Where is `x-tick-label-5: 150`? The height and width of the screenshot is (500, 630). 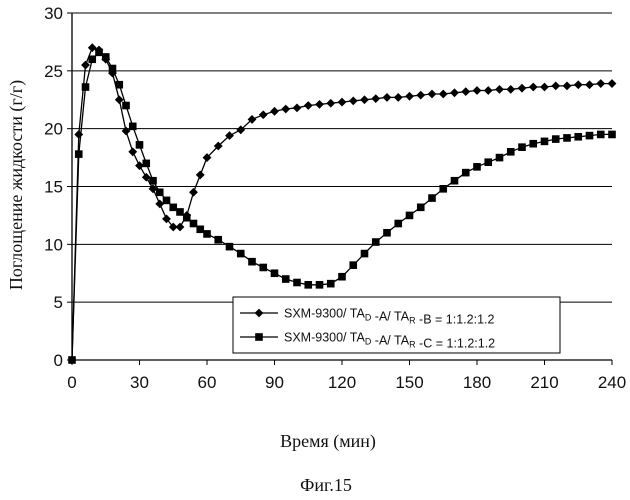 x-tick-label-5: 150 is located at coordinates (409, 382).